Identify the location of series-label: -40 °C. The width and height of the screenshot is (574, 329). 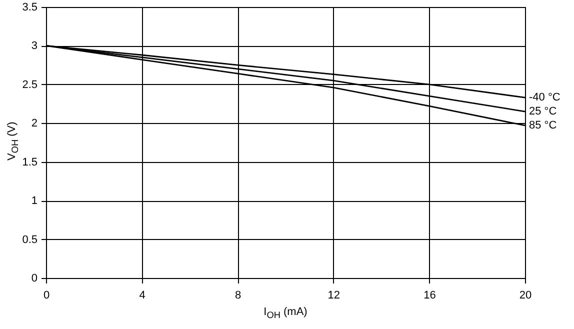
(544, 98).